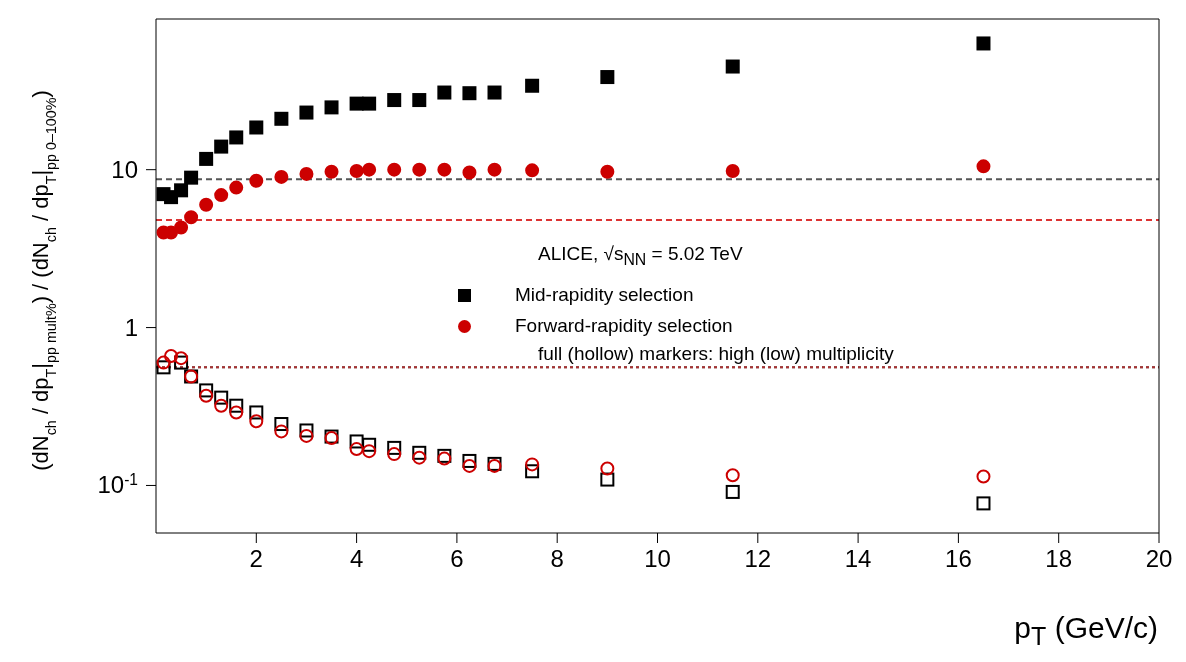 This screenshot has height=662, width=1186. I want to click on y-tick-label: 10$^{-1}$, so click(117, 484).